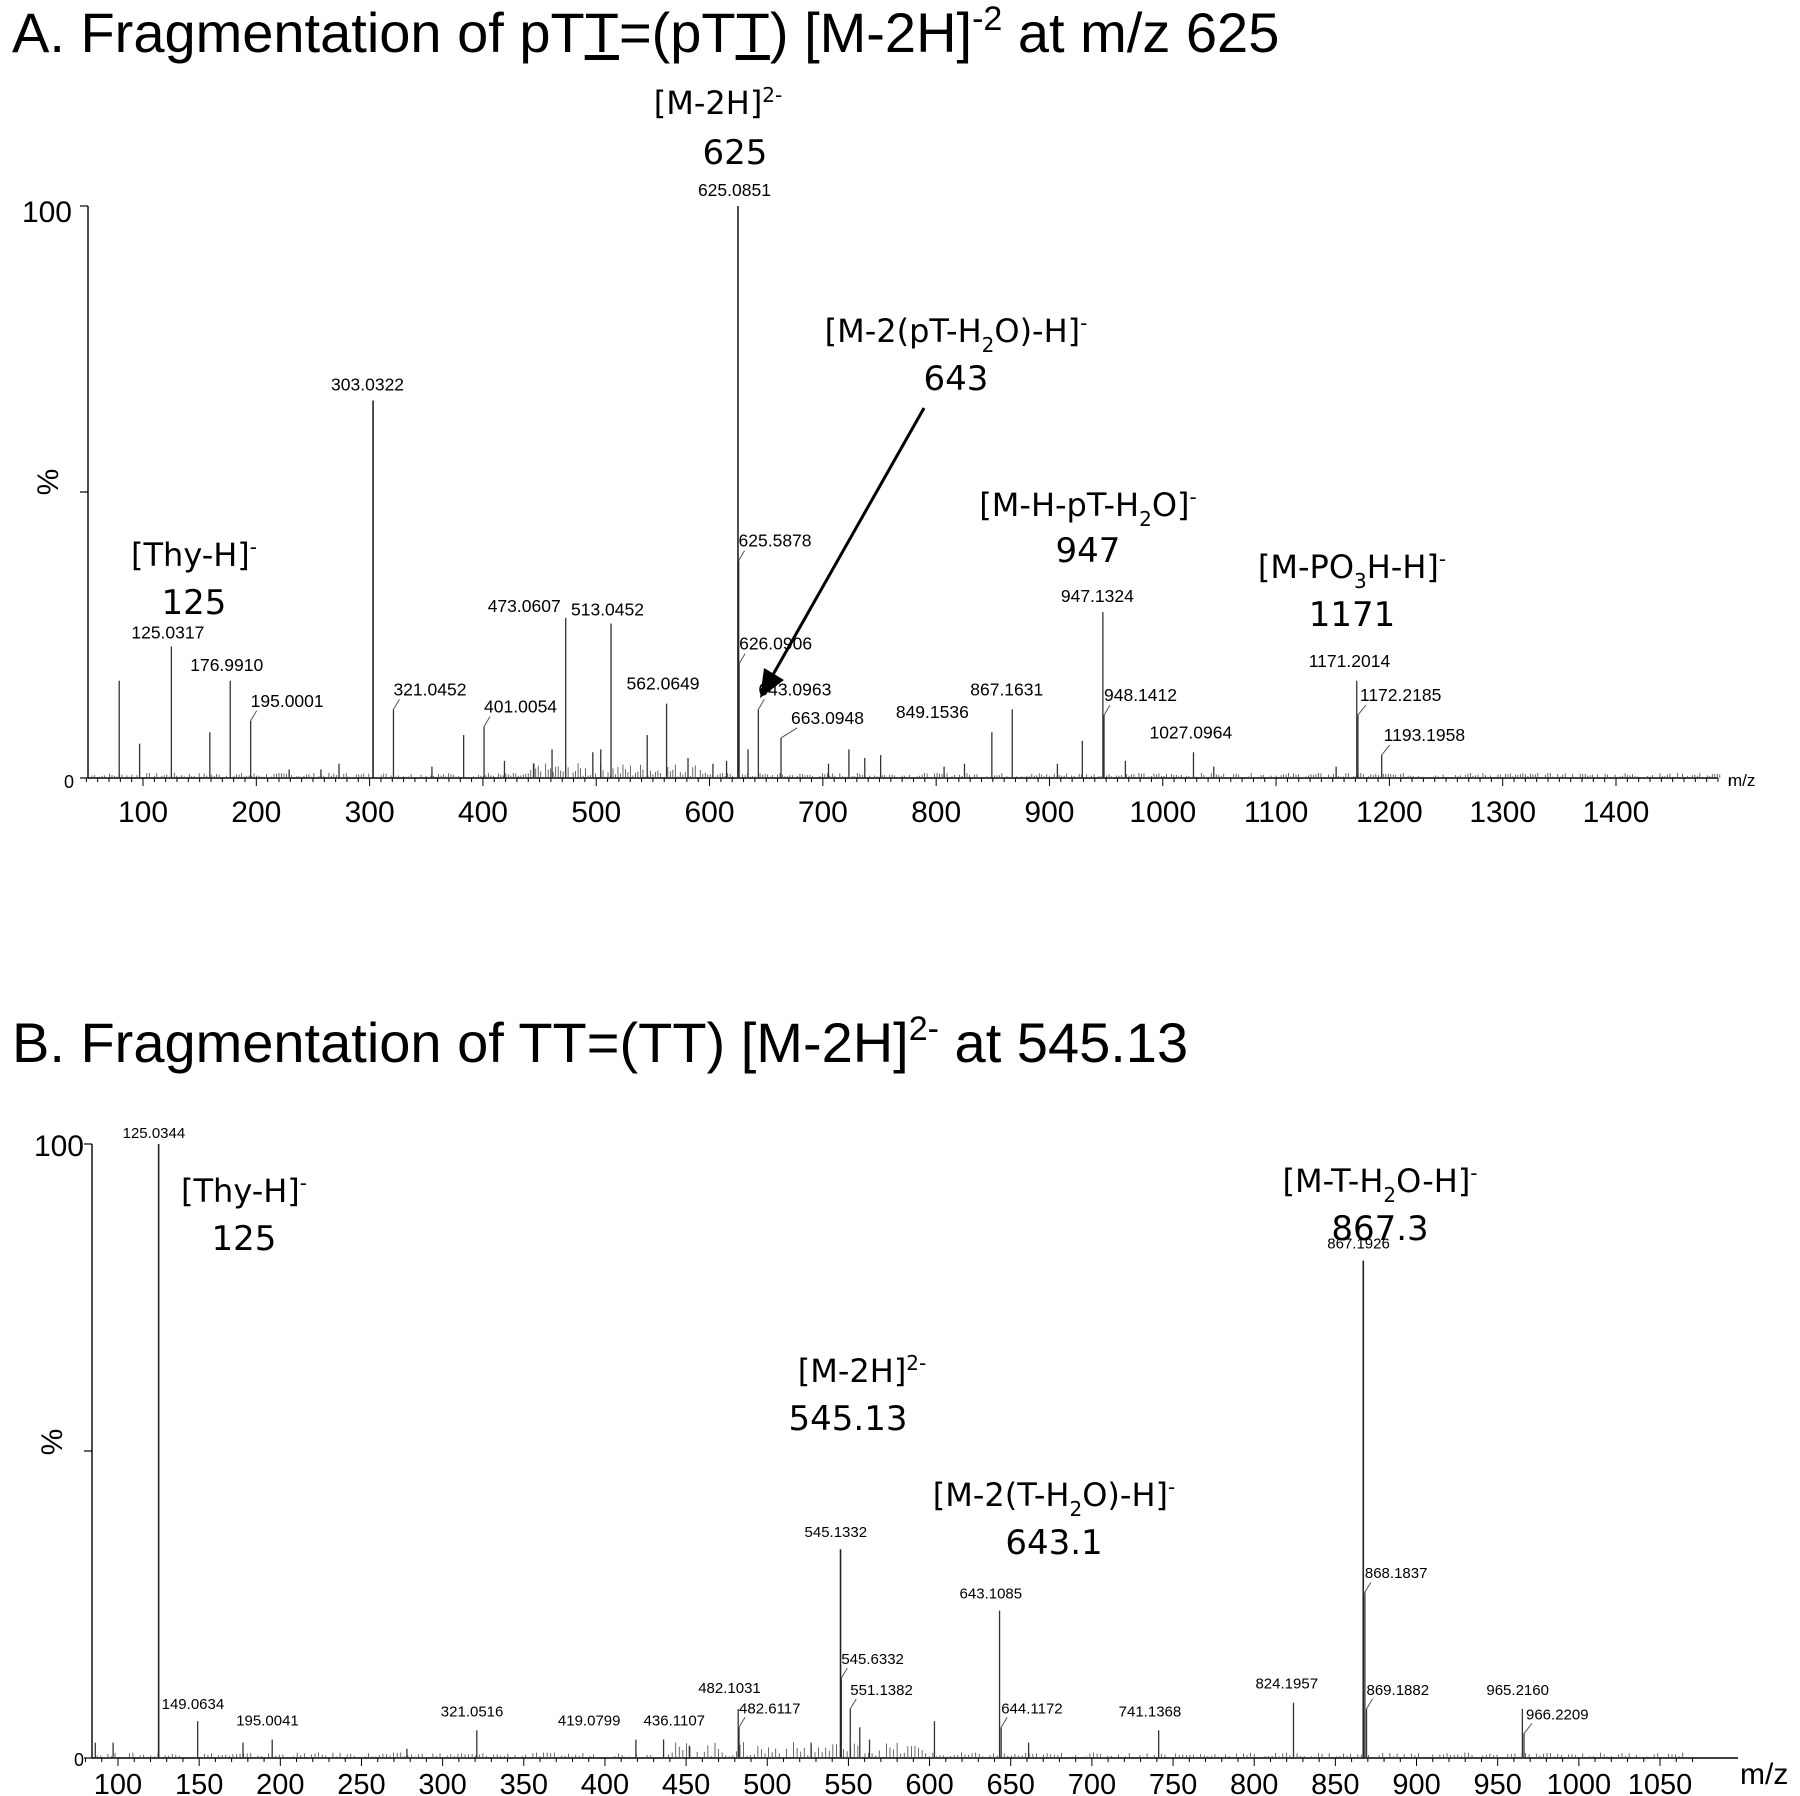  Describe the element at coordinates (1276, 812) in the screenshot. I see `x-tick-label-1100-a: 1100` at that location.